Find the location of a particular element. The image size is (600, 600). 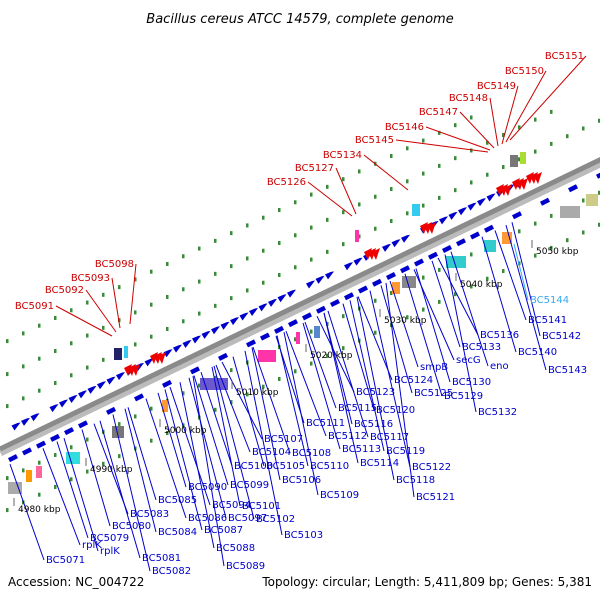

blue-gene-label: BC5108 is located at coordinates (311, 453).